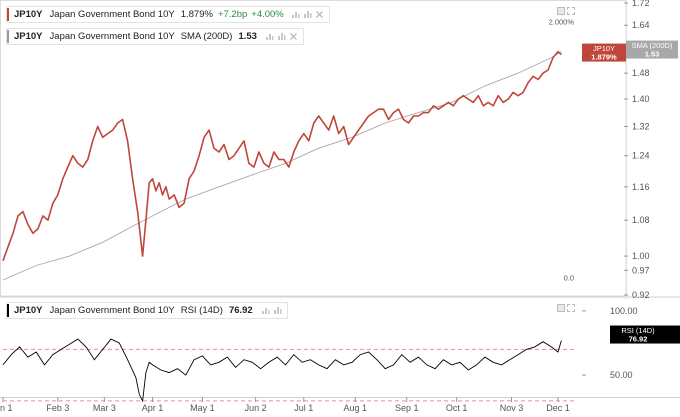 The height and width of the screenshot is (417, 680). I want to click on price-legend-change-pct: +4.00%, so click(267, 14).